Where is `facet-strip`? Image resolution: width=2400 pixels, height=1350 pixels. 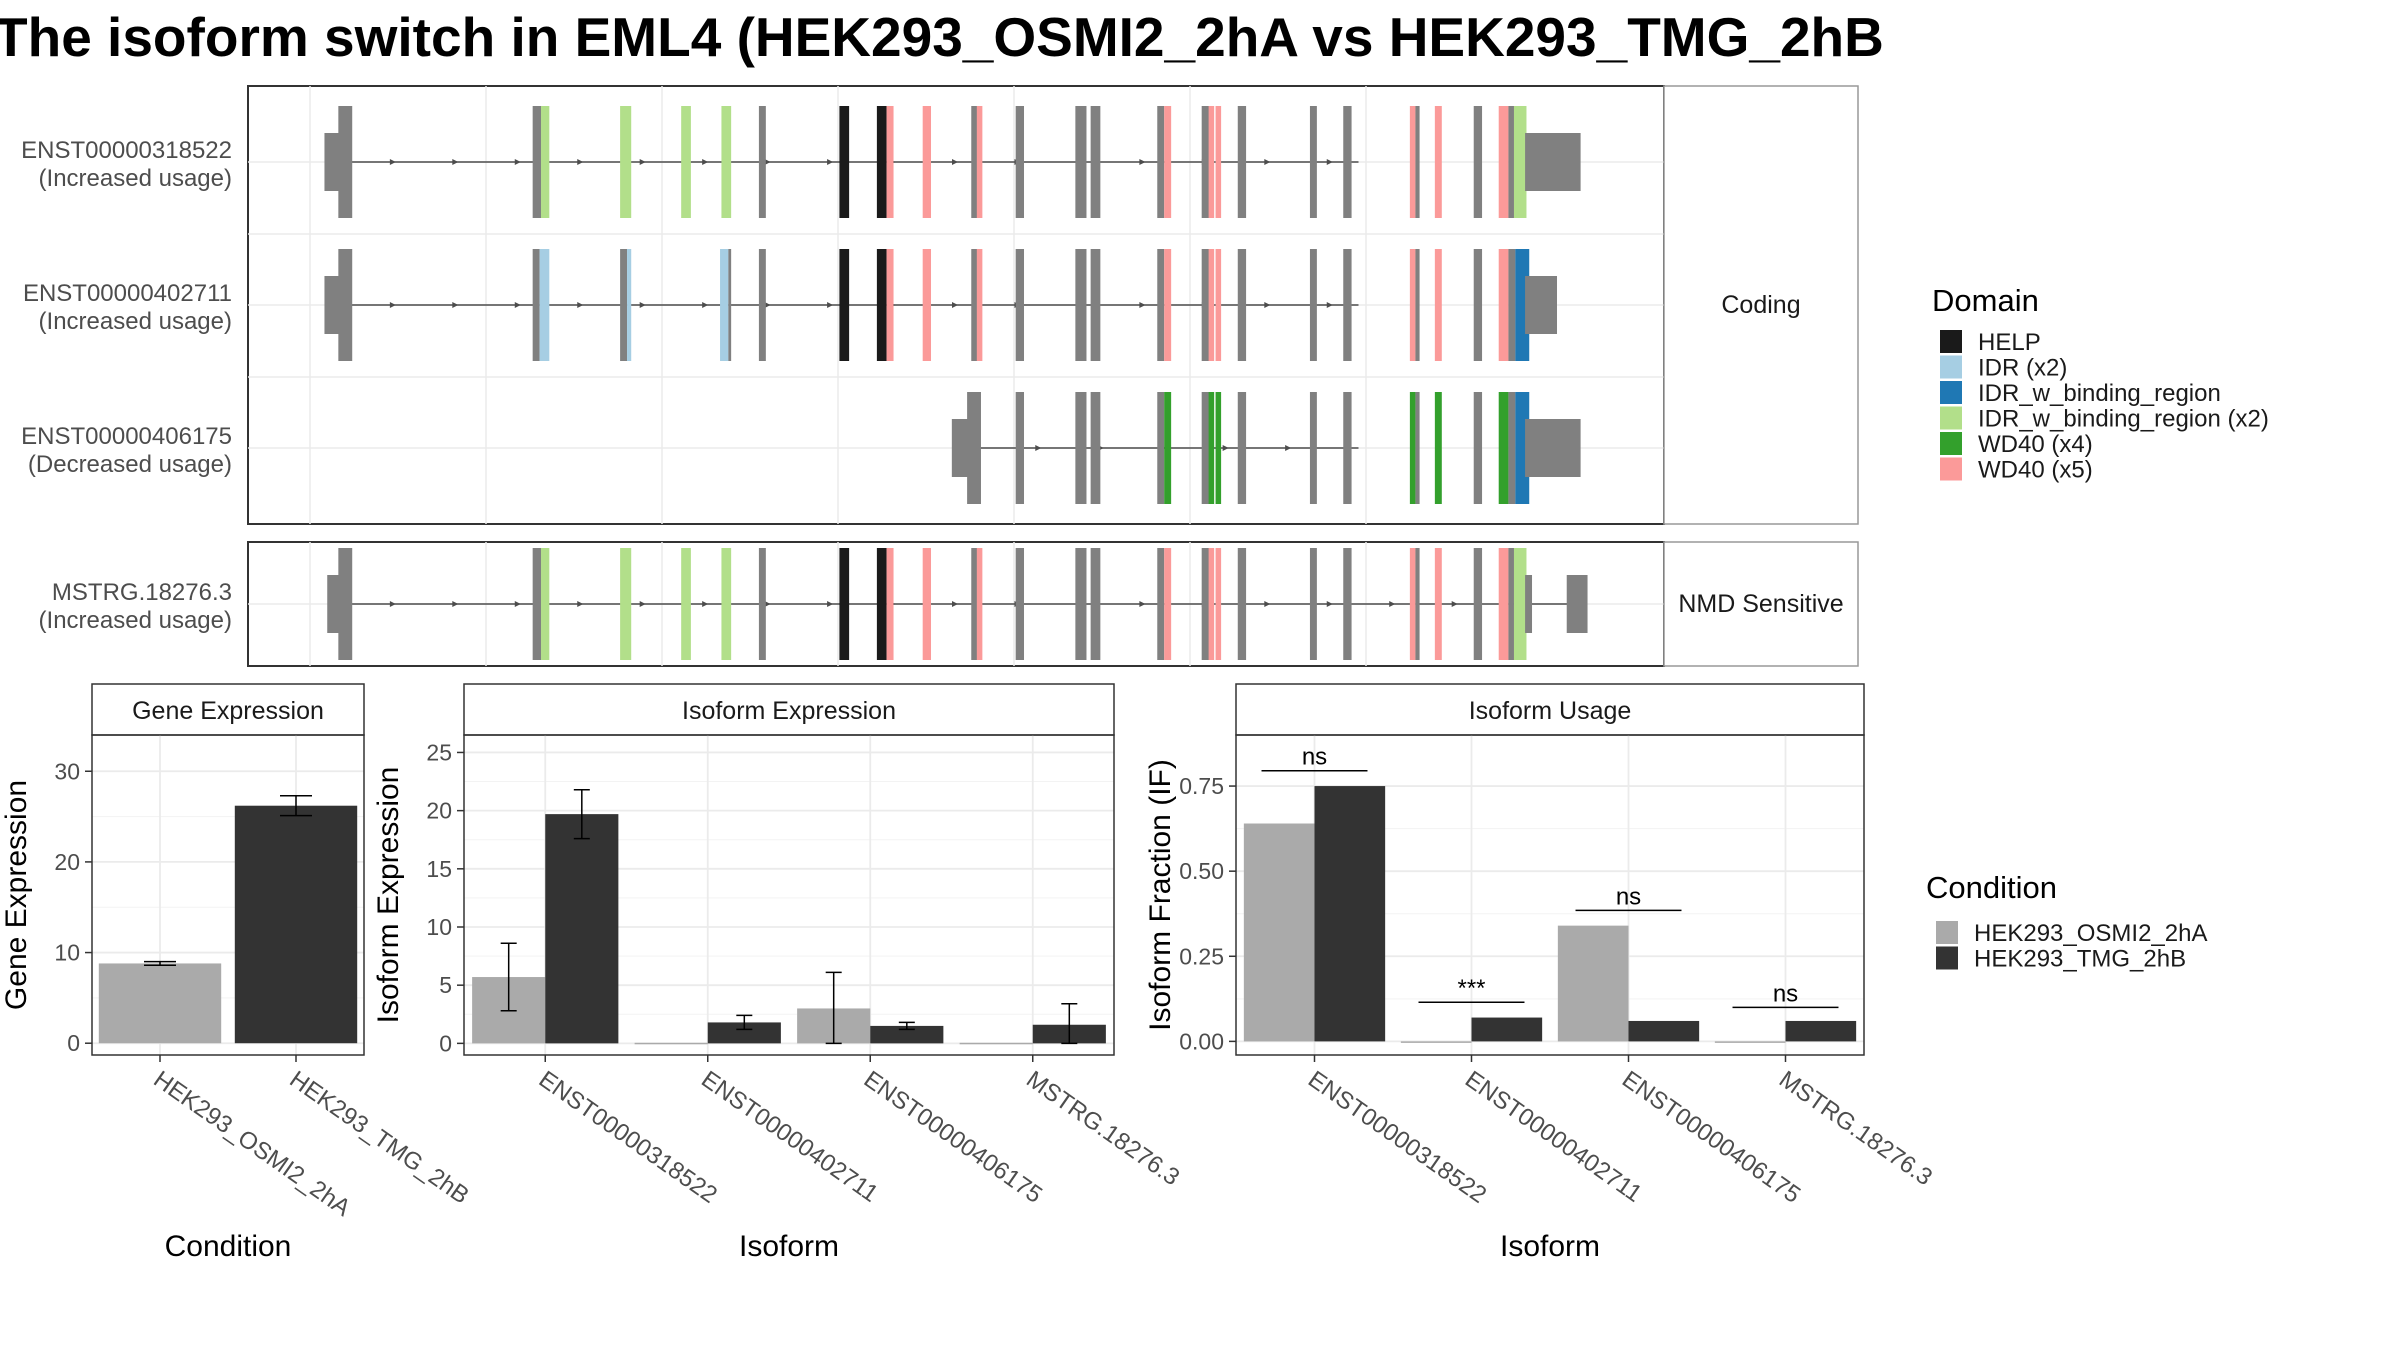 facet-strip is located at coordinates (228, 709).